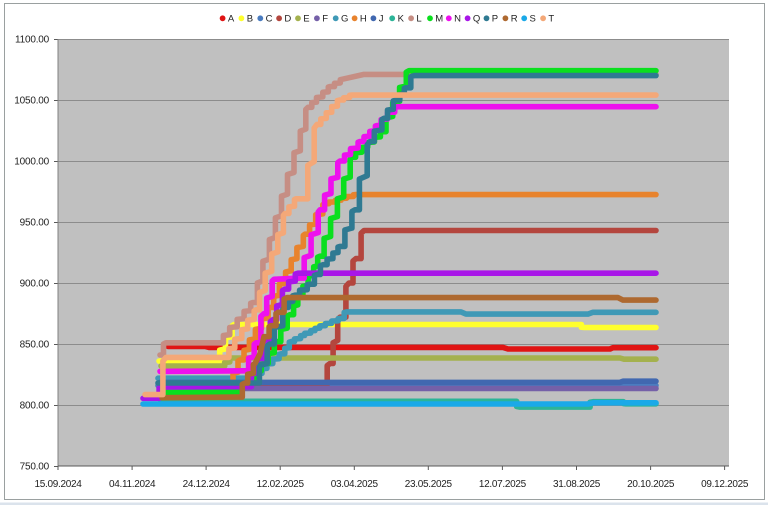 The image size is (768, 505). What do you see at coordinates (476, 18) in the screenshot?
I see `svg-text: Q` at bounding box center [476, 18].